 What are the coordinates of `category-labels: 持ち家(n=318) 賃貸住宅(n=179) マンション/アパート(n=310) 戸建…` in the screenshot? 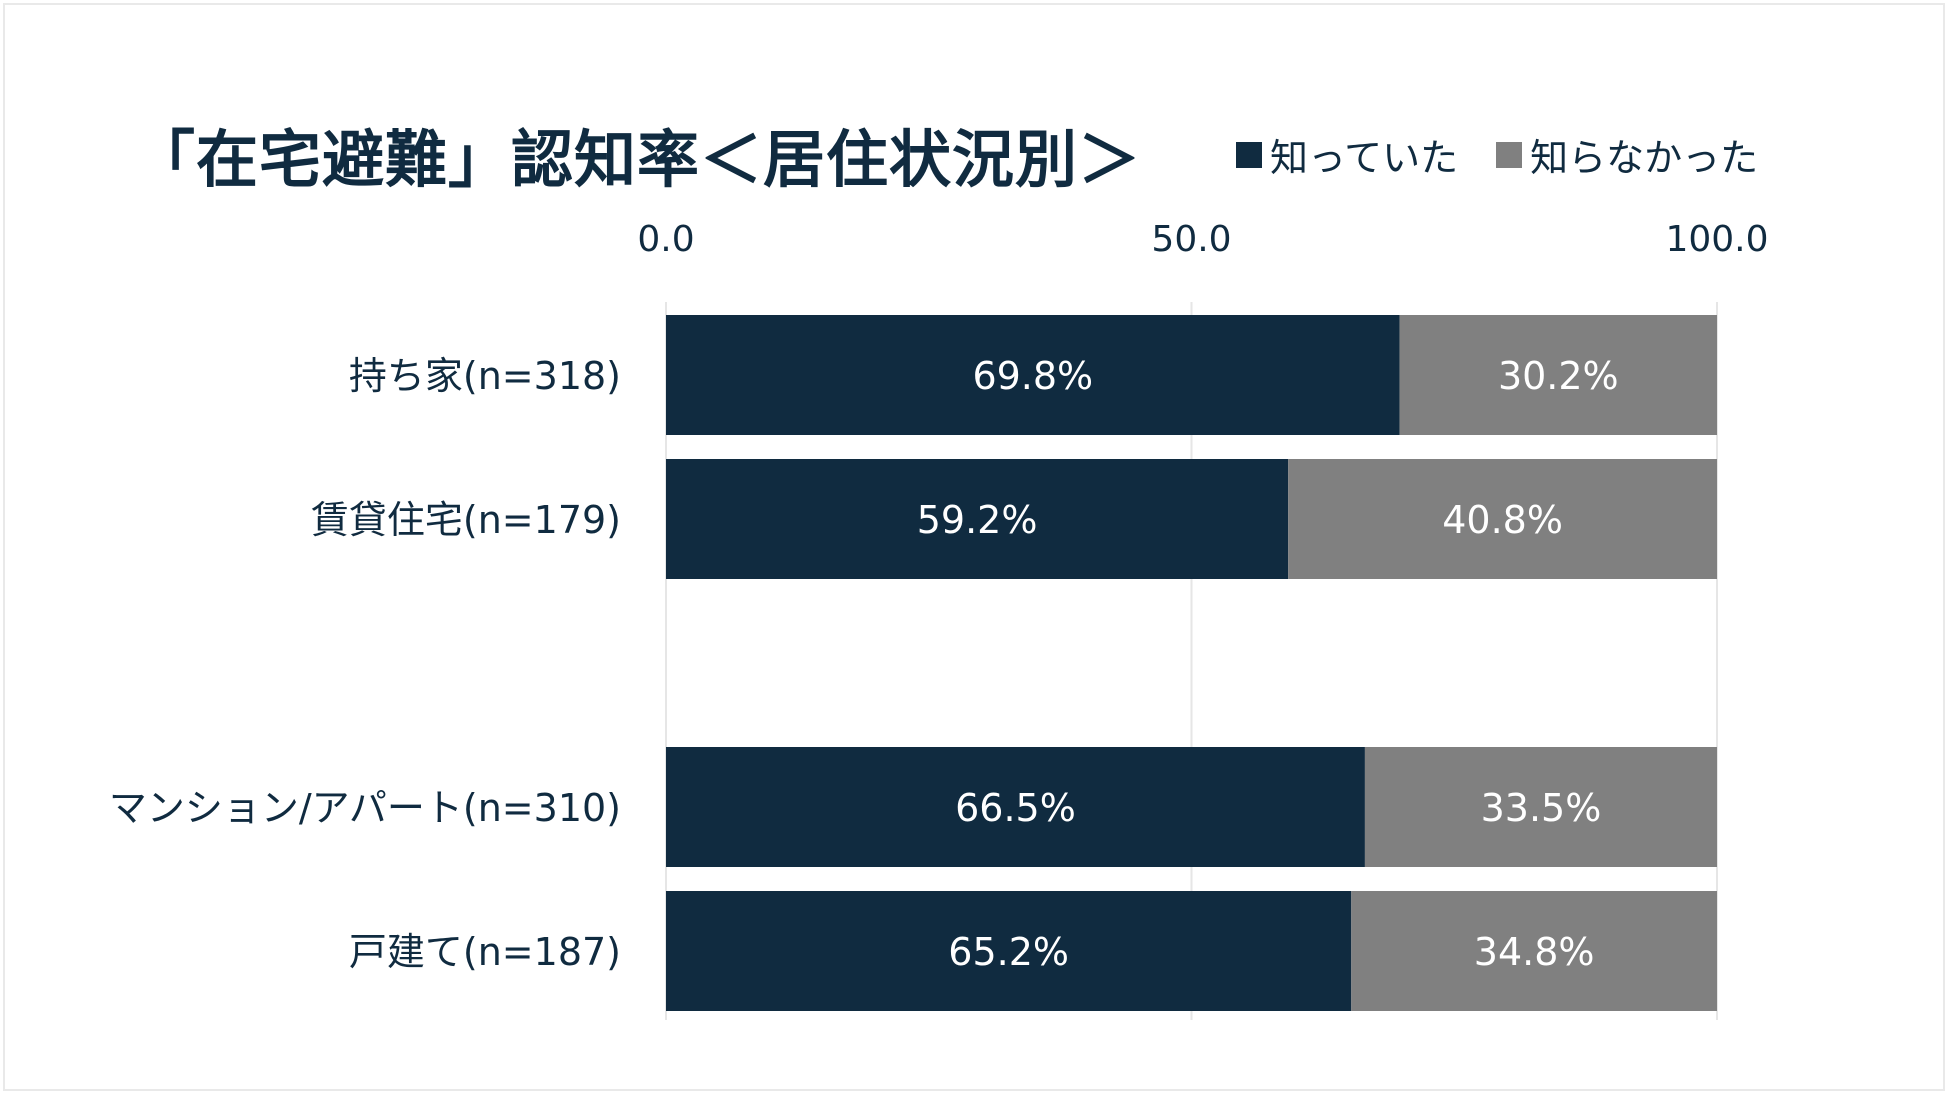 It's located at (365, 664).